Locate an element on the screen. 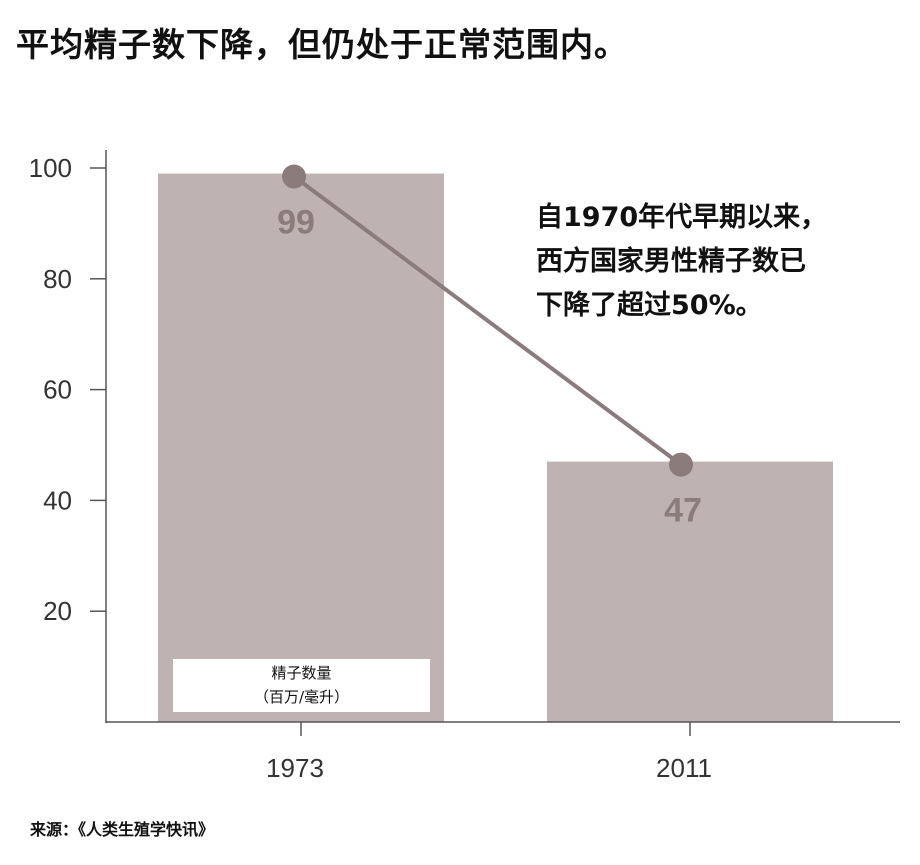 This screenshot has width=920, height=865. trend-line is located at coordinates (487, 320).